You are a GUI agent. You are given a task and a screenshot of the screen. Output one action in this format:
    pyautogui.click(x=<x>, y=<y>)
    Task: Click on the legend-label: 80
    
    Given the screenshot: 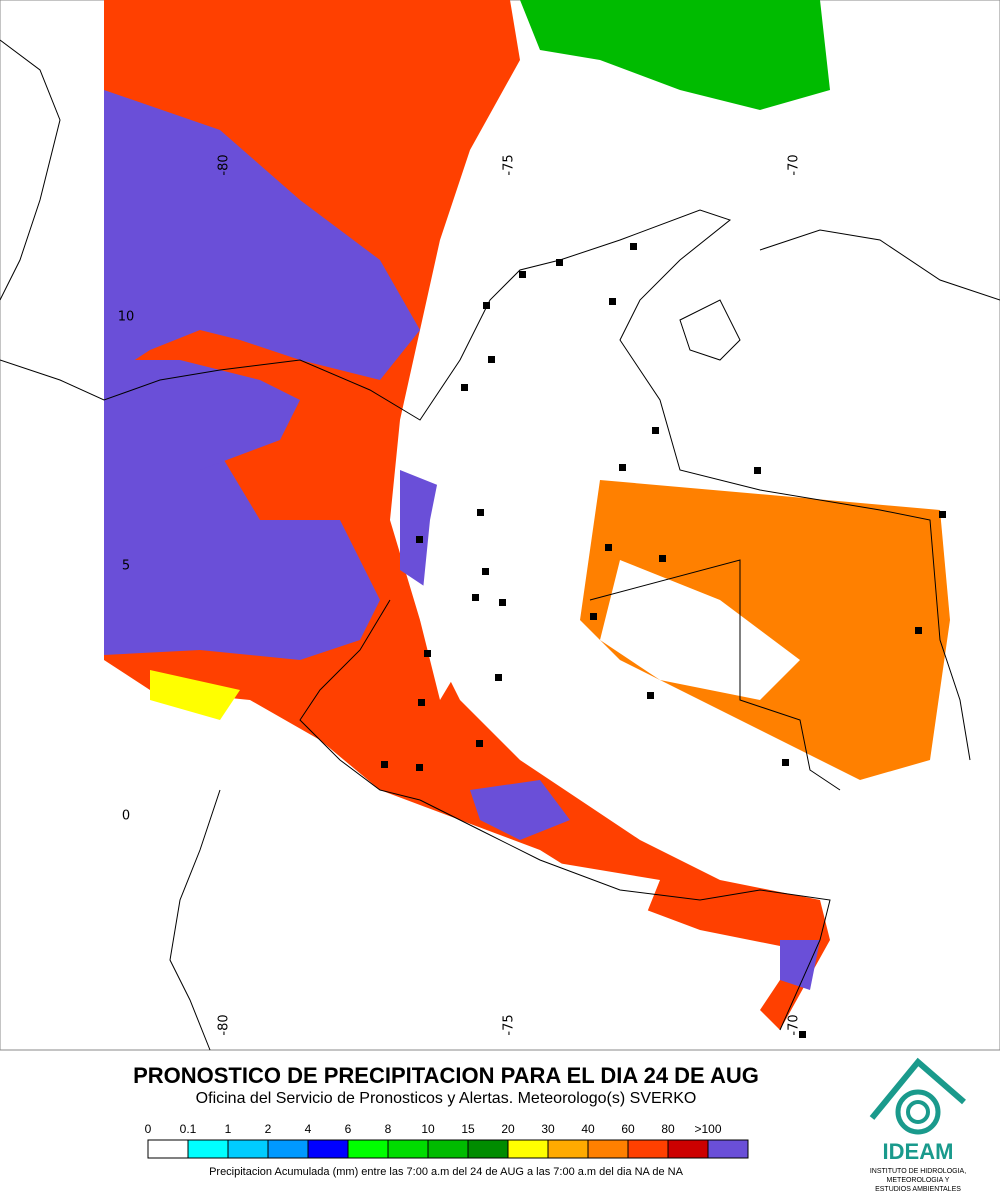 What is the action you would take?
    pyautogui.click(x=668, y=1129)
    